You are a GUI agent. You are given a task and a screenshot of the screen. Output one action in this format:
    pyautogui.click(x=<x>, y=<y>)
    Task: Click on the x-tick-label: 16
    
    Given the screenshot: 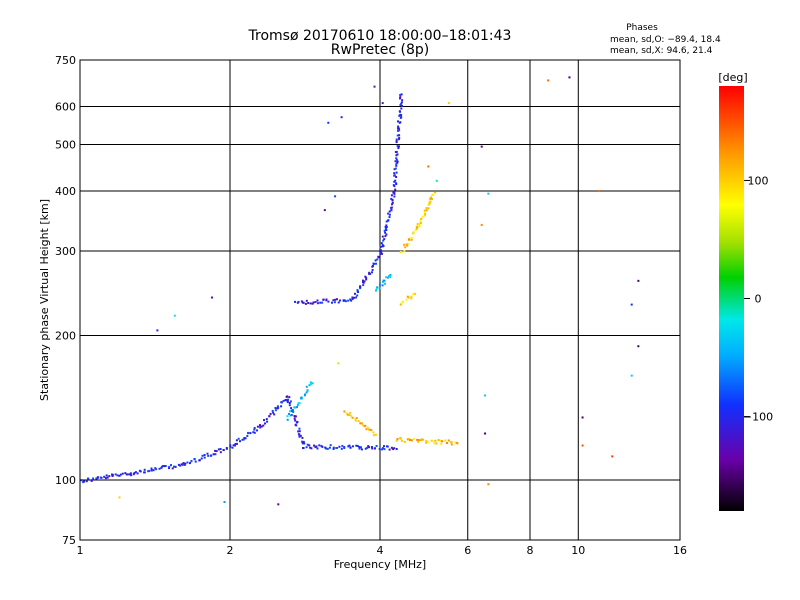 What is the action you would take?
    pyautogui.click(x=680, y=550)
    